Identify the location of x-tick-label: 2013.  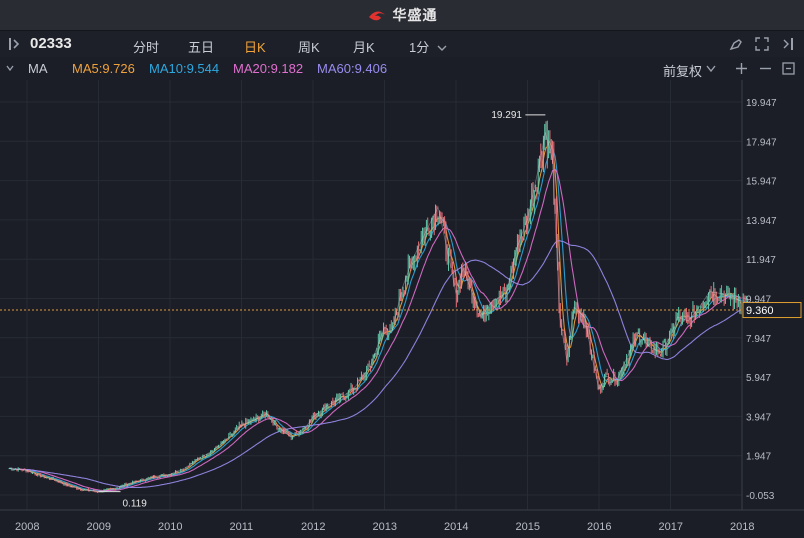
(385, 527).